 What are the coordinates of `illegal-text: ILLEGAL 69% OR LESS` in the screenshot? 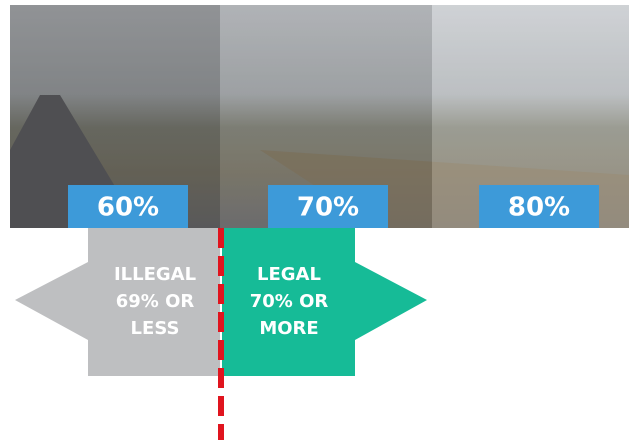 It's located at (155, 301).